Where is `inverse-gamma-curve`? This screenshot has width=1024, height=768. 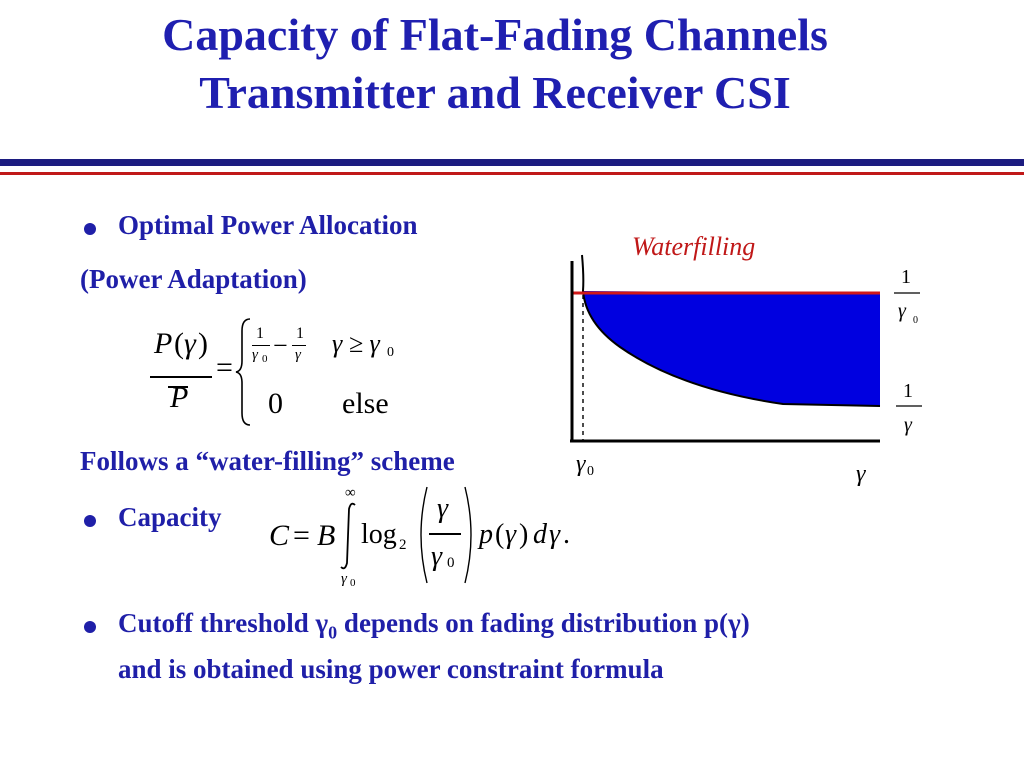 inverse-gamma-curve is located at coordinates (731, 330).